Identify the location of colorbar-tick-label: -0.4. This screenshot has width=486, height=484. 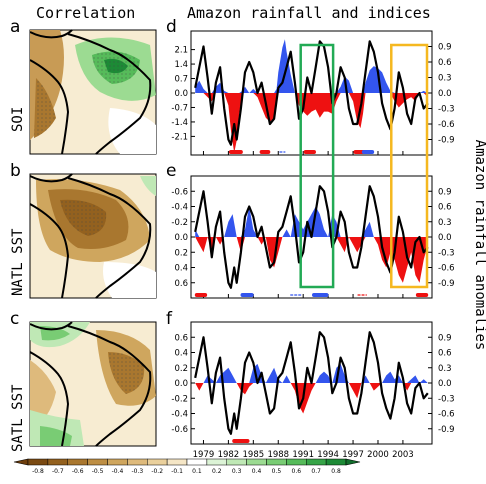
(118, 471).